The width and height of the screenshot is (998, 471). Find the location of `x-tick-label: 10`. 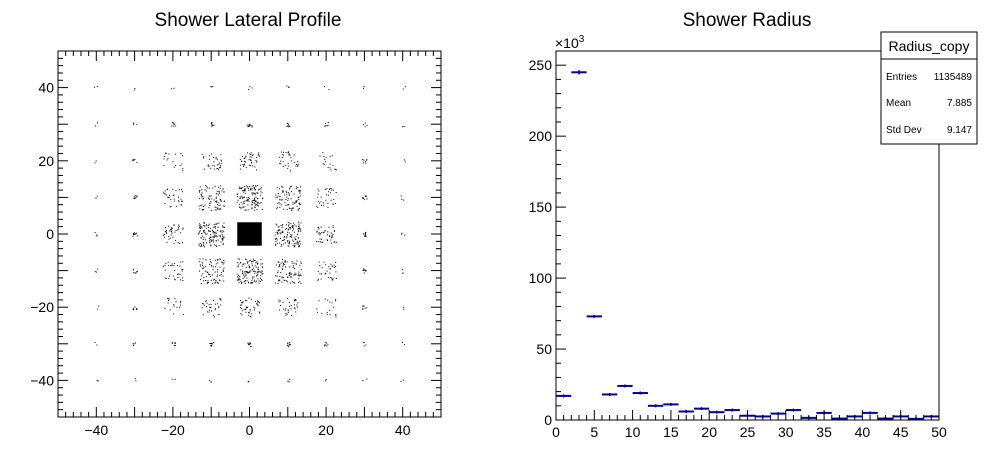

x-tick-label: 10 is located at coordinates (633, 432).